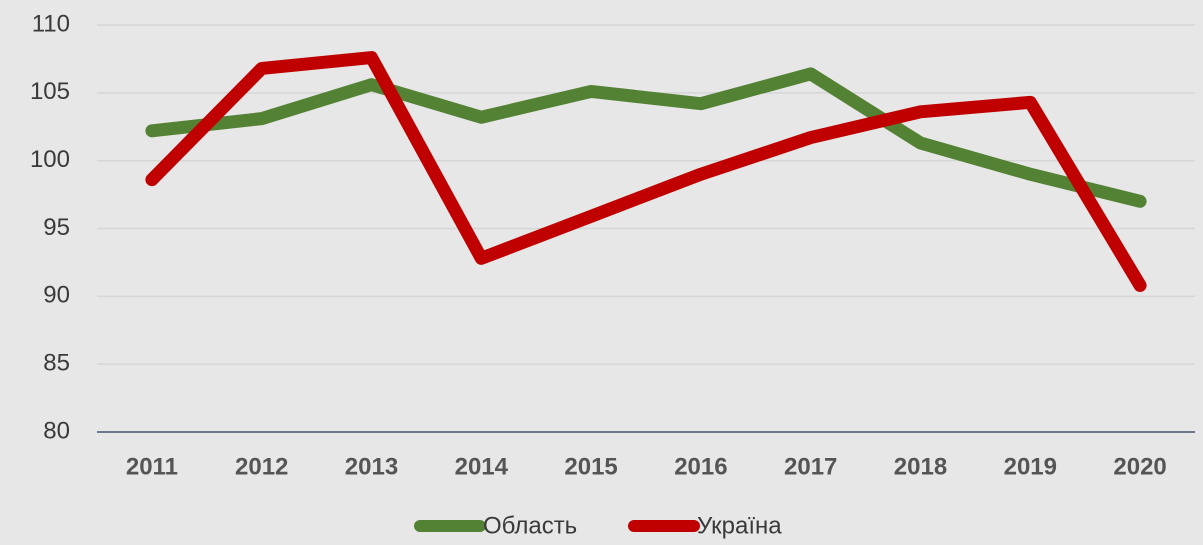  Describe the element at coordinates (56, 227) in the screenshot. I see `y-tick-label: 95` at that location.